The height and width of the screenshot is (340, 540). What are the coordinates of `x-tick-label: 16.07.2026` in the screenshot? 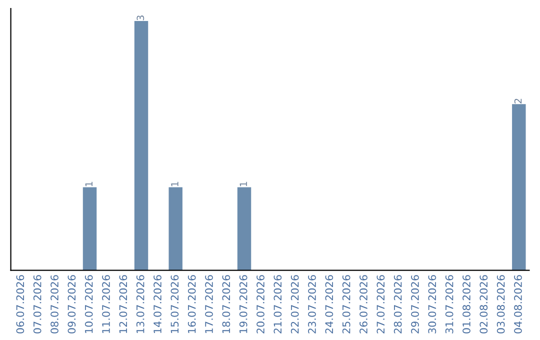 It's located at (192, 304).